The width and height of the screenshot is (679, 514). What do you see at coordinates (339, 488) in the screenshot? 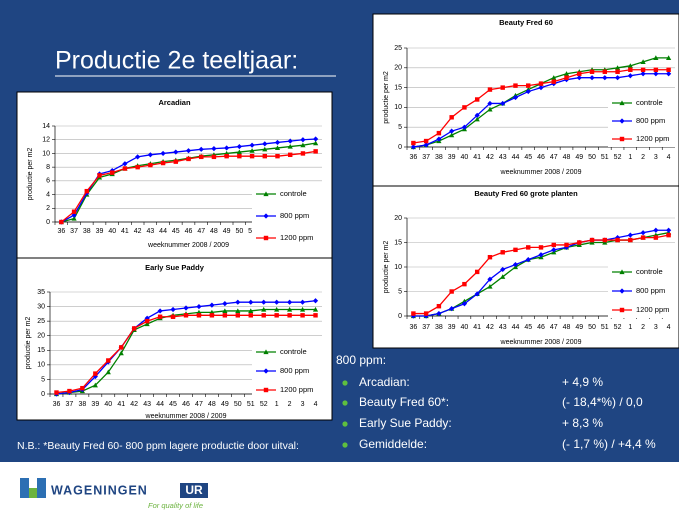
I see `footer-background` at bounding box center [339, 488].